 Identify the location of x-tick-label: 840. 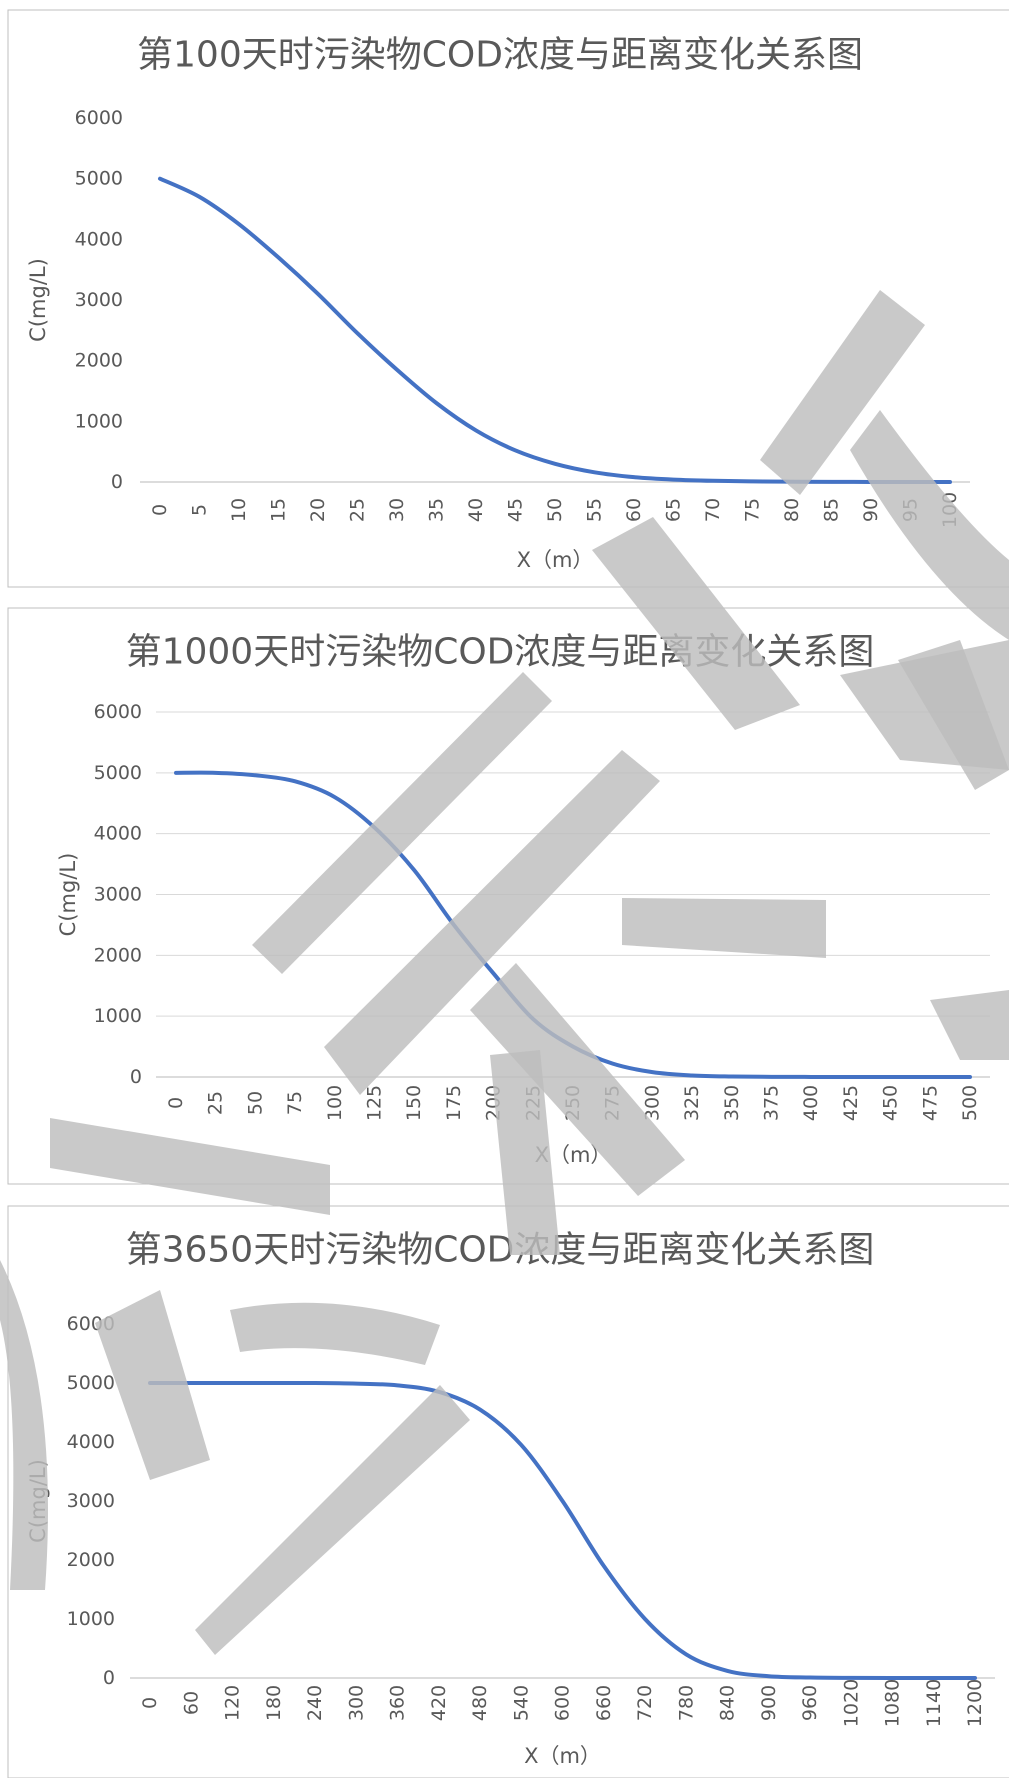
(728, 1703).